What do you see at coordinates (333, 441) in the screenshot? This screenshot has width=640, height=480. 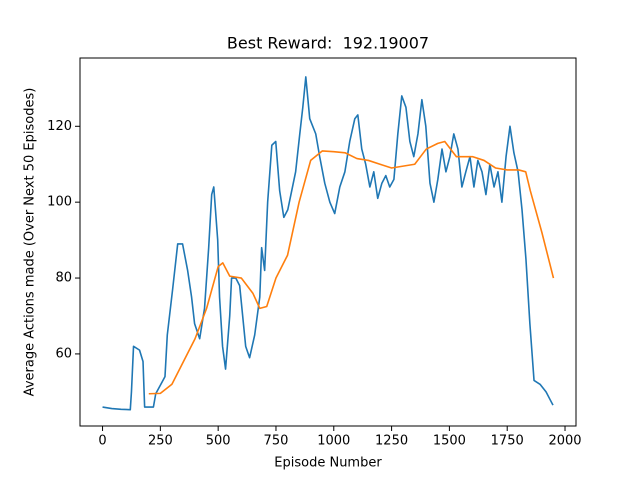 I see `x-tick-label: 1000` at bounding box center [333, 441].